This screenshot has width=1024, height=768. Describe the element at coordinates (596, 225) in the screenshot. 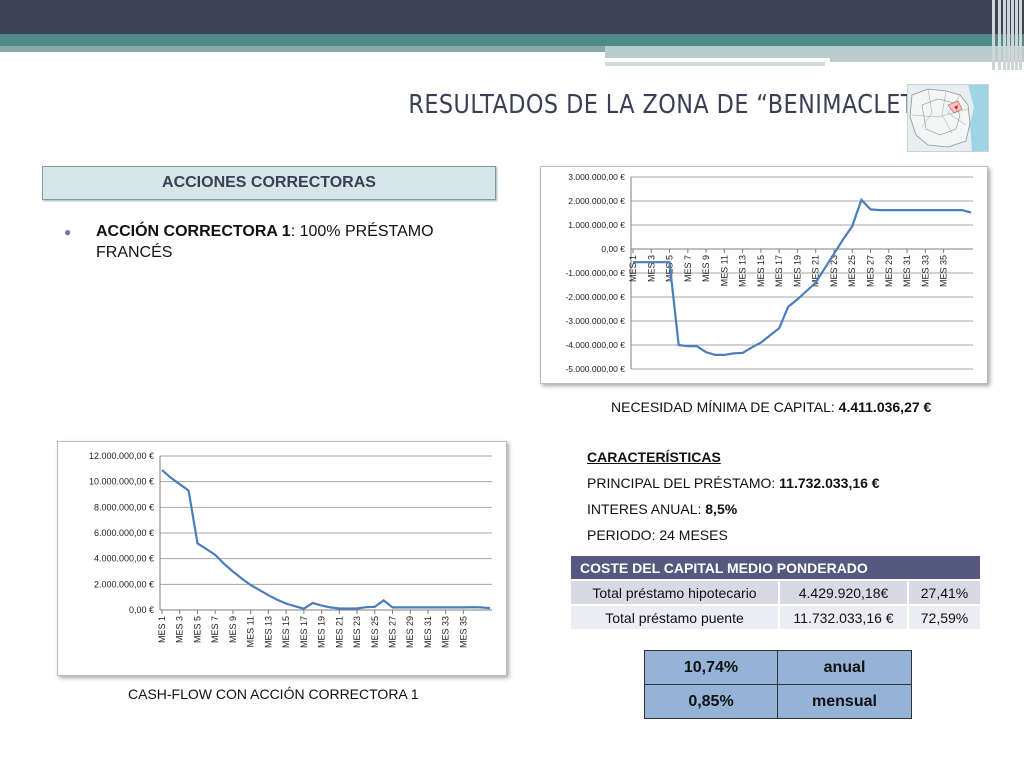

I see `y-tick-label: 1.000.000,00 €` at that location.